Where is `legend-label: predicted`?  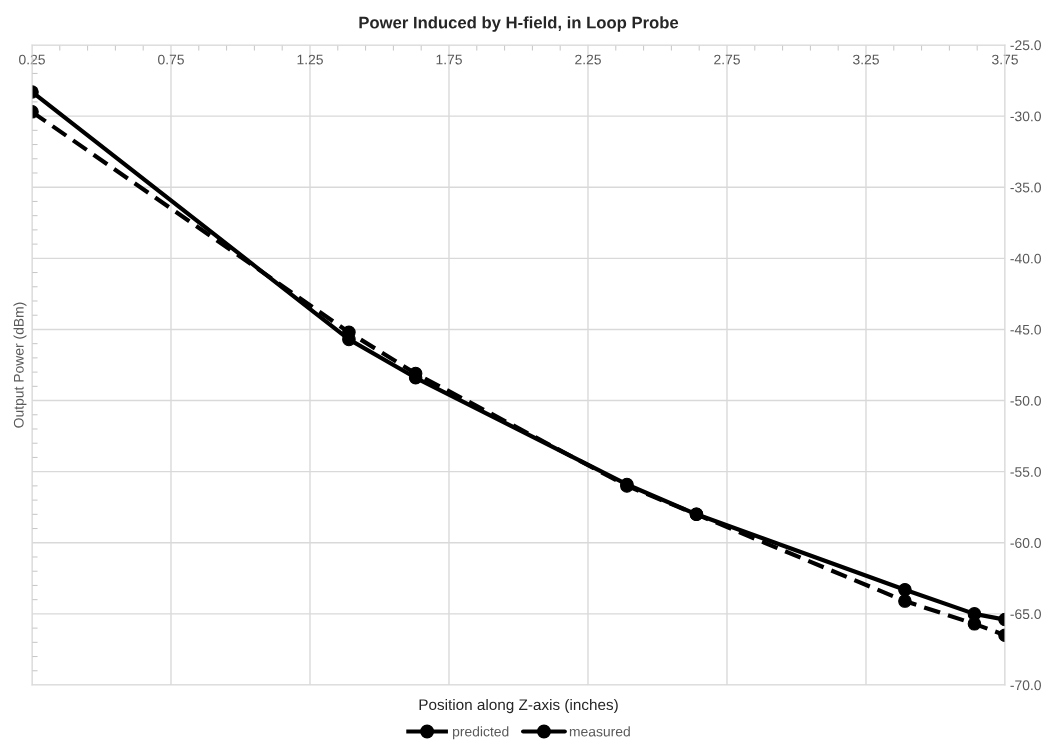 legend-label: predicted is located at coordinates (481, 733).